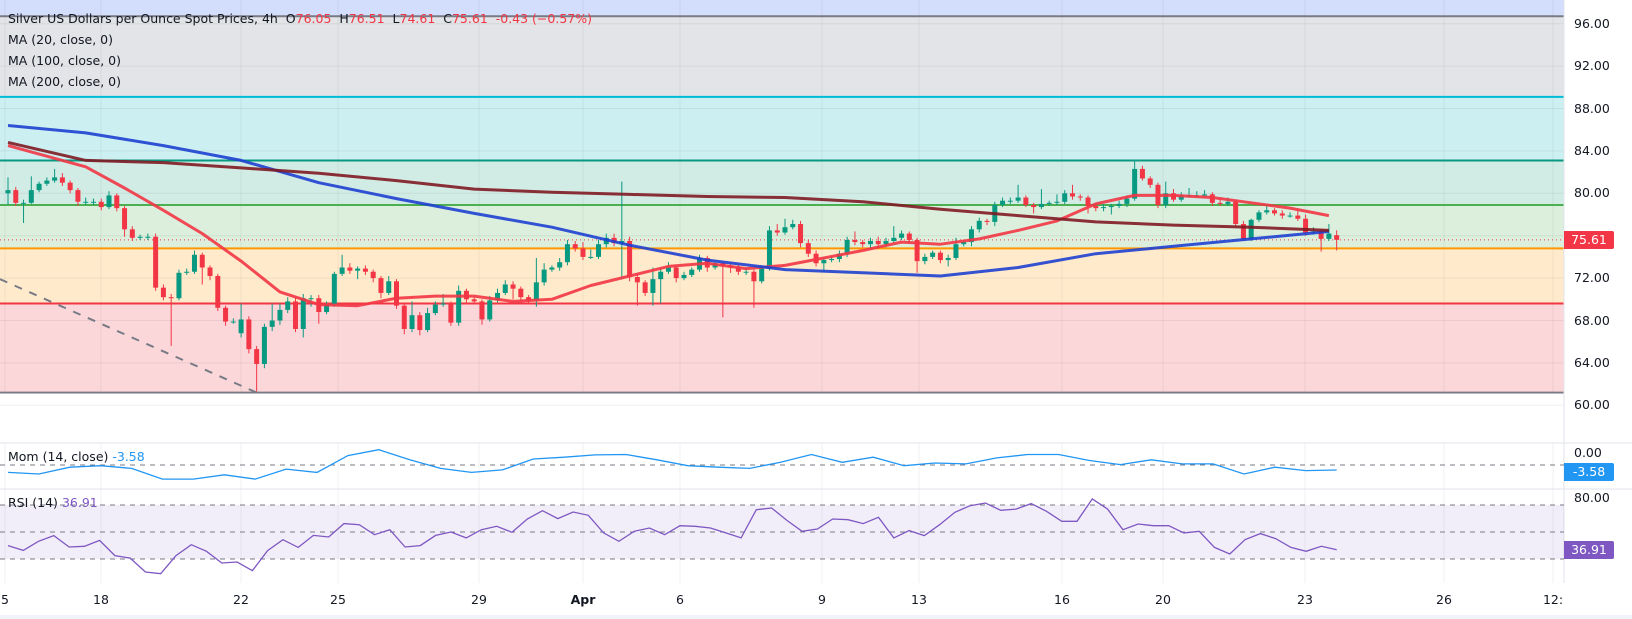 The height and width of the screenshot is (619, 1632). Describe the element at coordinates (668, 186) in the screenshot. I see `ma200-line` at that location.